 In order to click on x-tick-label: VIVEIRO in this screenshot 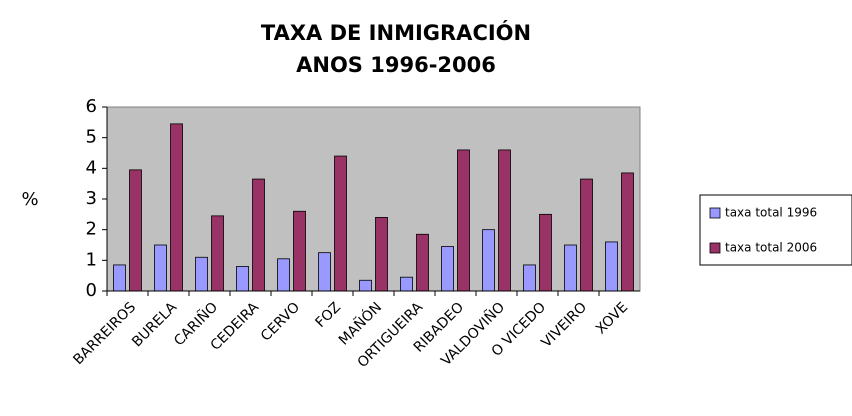, I will do `click(565, 325)`.